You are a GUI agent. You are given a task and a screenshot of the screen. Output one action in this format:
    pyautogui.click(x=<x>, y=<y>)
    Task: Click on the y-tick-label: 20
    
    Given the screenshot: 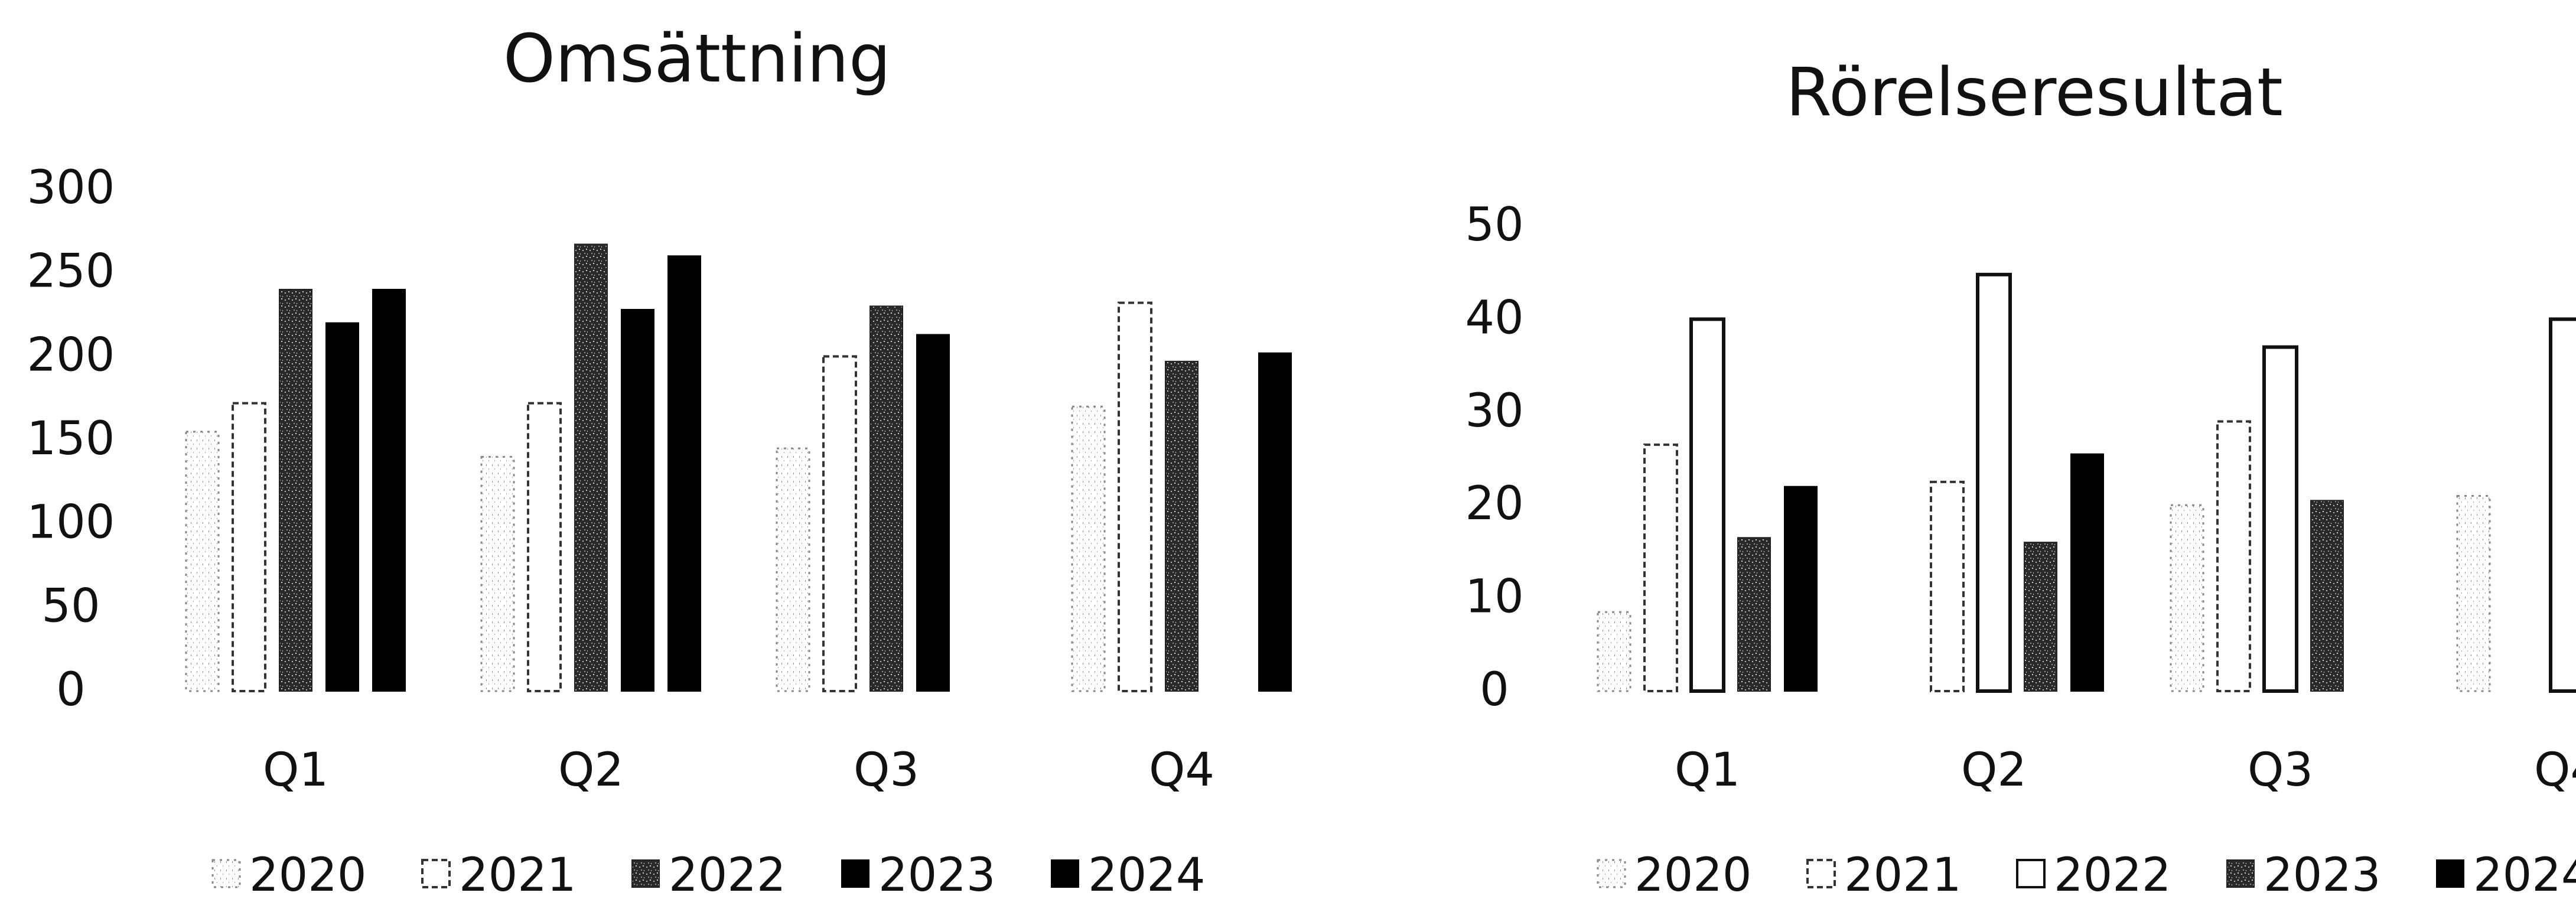 What is the action you would take?
    pyautogui.click(x=1494, y=503)
    